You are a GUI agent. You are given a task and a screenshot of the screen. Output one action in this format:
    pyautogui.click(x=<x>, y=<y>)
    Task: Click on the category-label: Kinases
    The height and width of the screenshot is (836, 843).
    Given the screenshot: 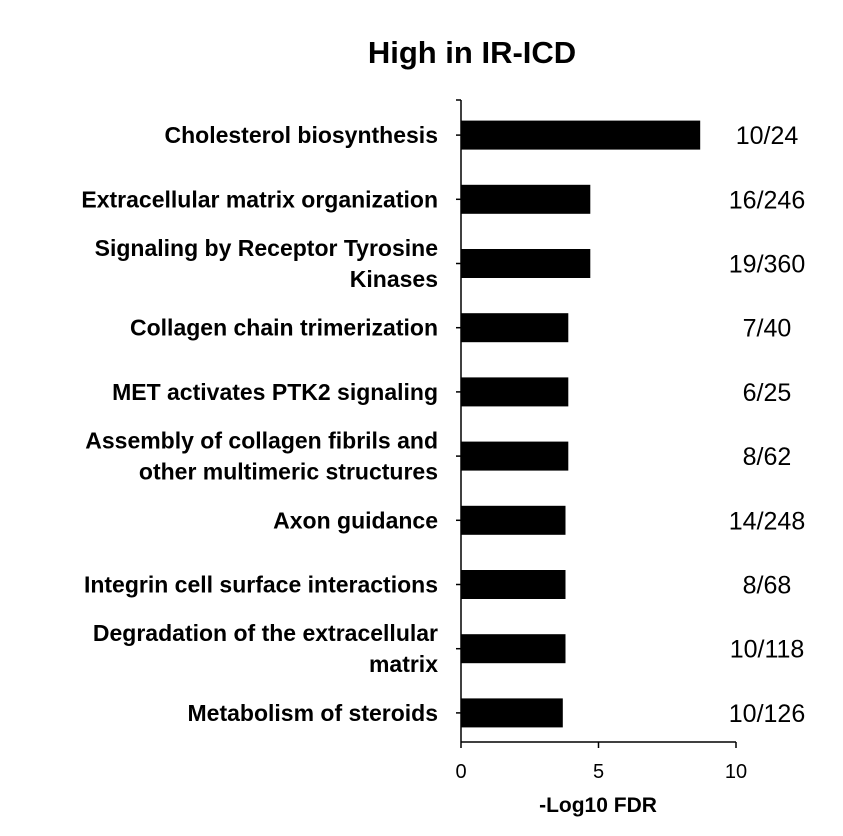 What is the action you would take?
    pyautogui.click(x=394, y=279)
    